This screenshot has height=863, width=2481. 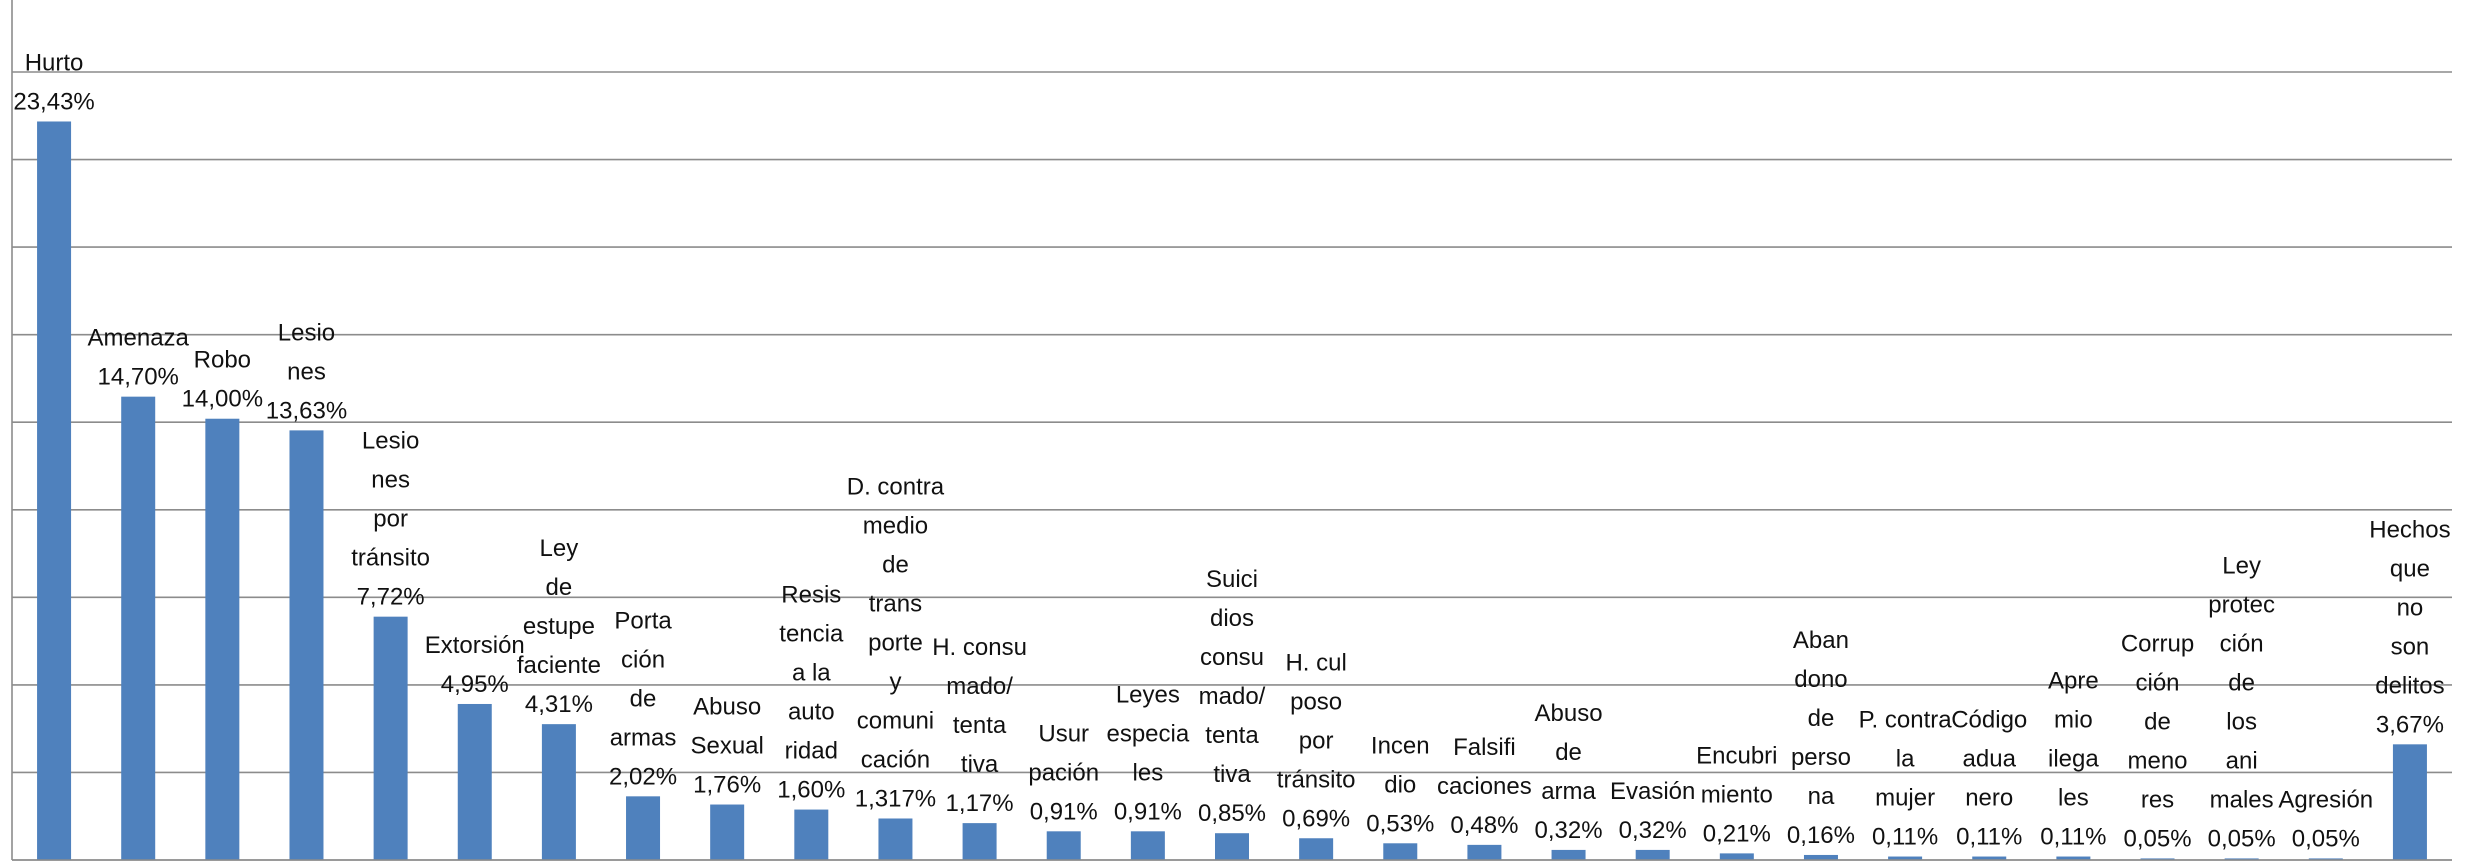 I want to click on category-label: mio, so click(x=2073, y=720).